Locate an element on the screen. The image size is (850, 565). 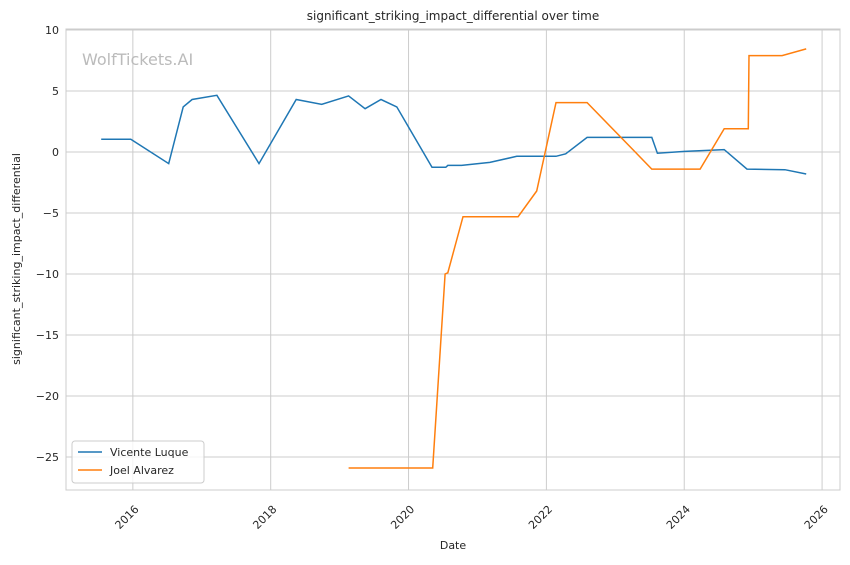
y-tick-label: 5 is located at coordinates (55, 91).